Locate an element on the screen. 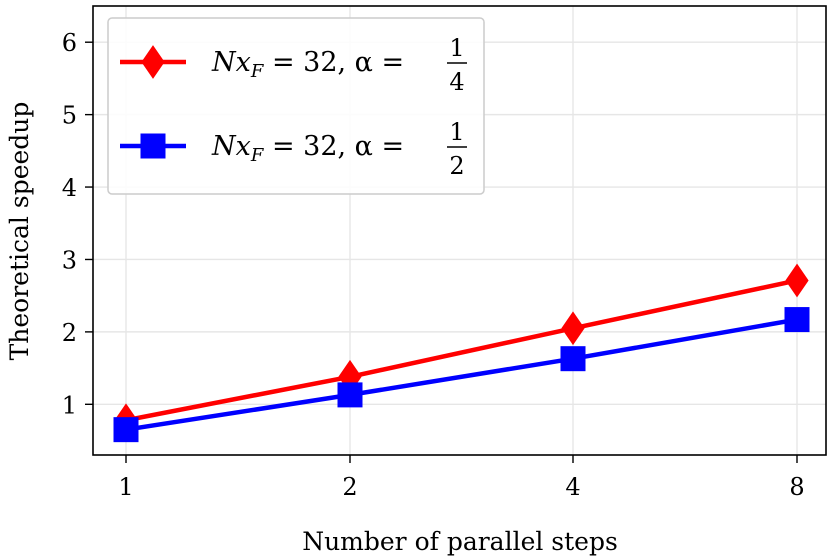 The image size is (831, 559). y-tick-label: 6 is located at coordinates (69, 43).